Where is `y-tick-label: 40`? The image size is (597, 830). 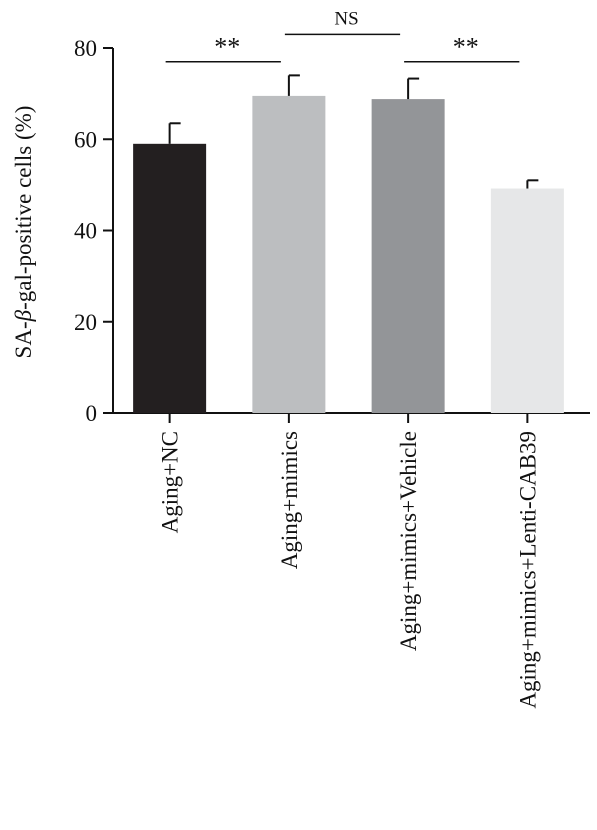 y-tick-label: 40 is located at coordinates (85, 231).